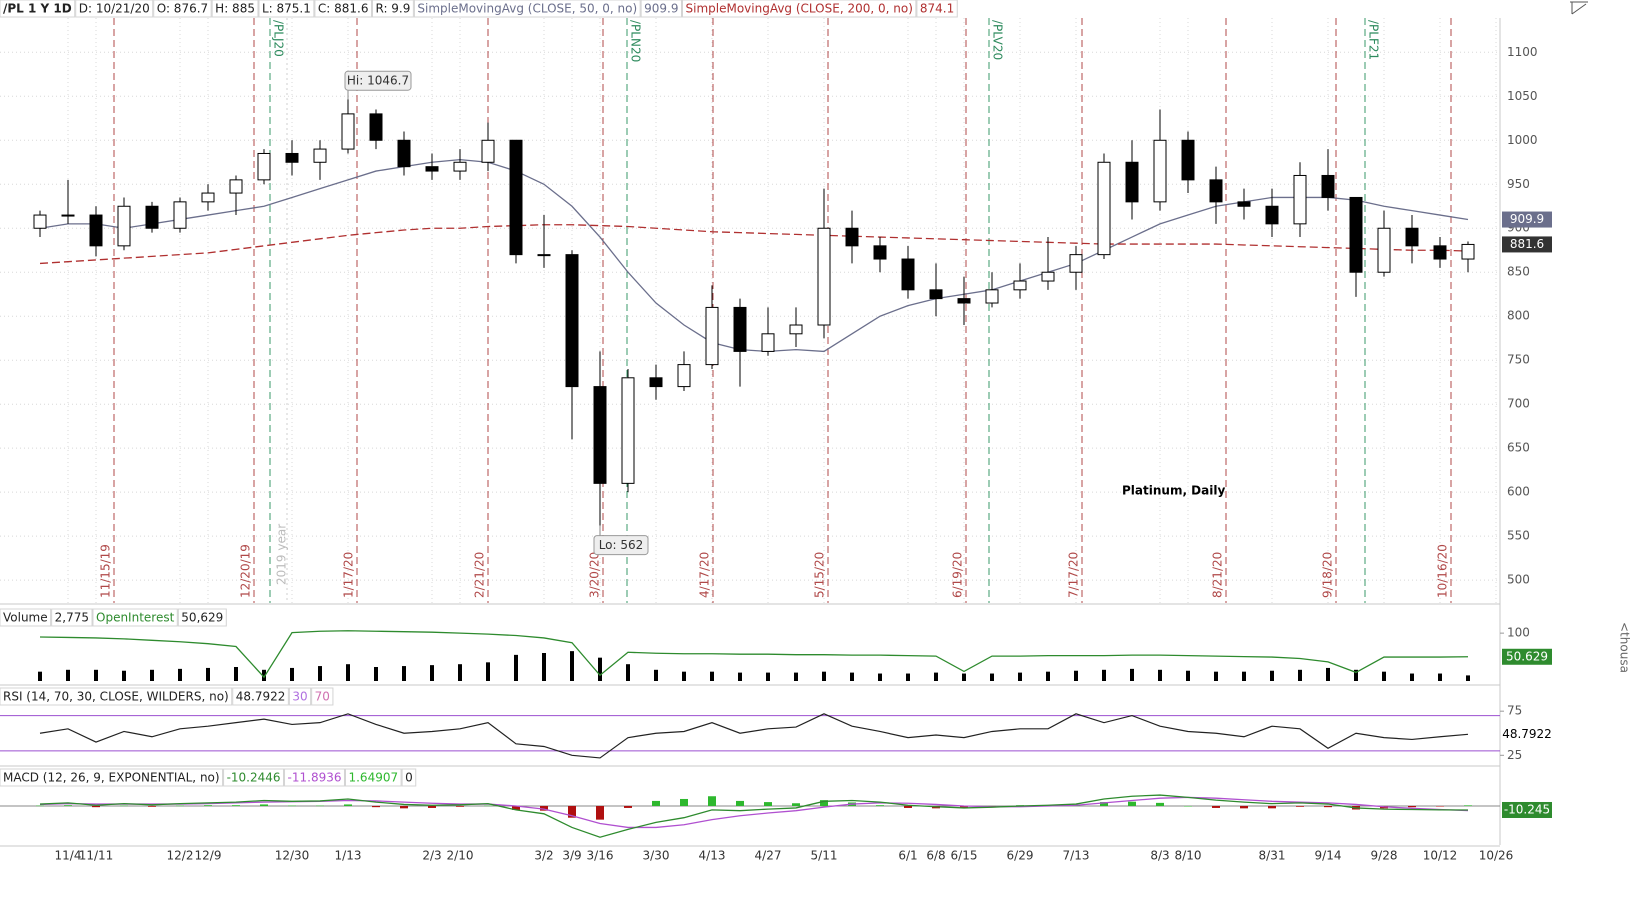  Describe the element at coordinates (1173, 491) in the screenshot. I see `annotation: Platinum, Daily` at that location.